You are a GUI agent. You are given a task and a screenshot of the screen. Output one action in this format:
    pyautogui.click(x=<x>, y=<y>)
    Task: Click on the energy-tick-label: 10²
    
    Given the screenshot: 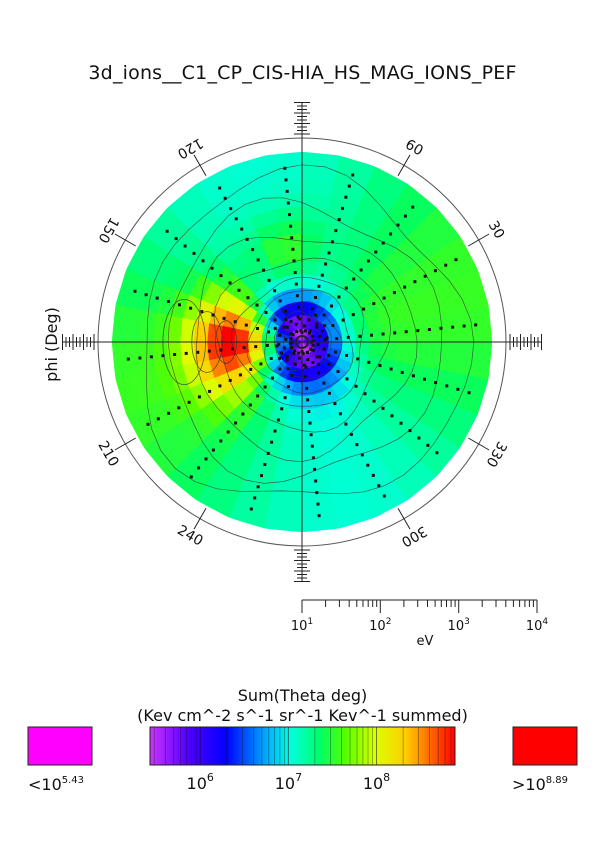 What is the action you would take?
    pyautogui.click(x=380, y=625)
    